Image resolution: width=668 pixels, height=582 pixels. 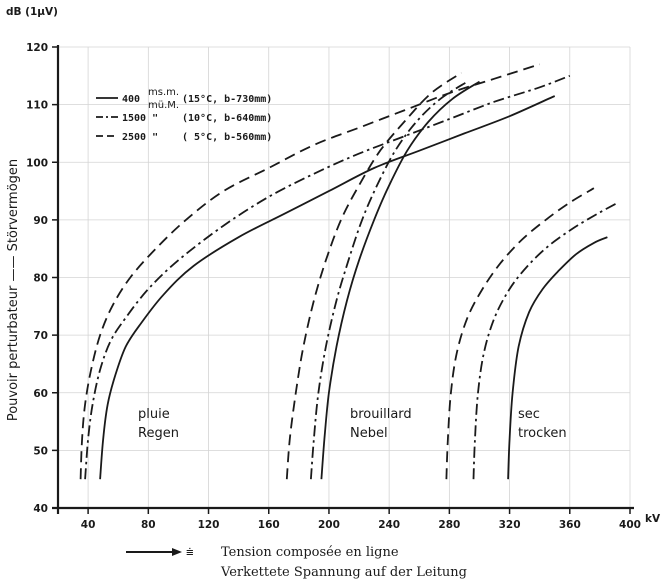 What do you see at coordinates (369, 433) in the screenshot?
I see `group-label-brouillard-de: Nebel` at bounding box center [369, 433].